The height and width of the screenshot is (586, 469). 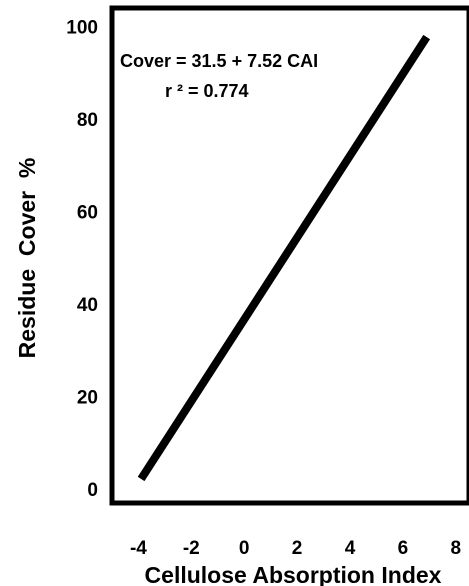 What do you see at coordinates (244, 548) in the screenshot?
I see `x-tick-label: 0` at bounding box center [244, 548].